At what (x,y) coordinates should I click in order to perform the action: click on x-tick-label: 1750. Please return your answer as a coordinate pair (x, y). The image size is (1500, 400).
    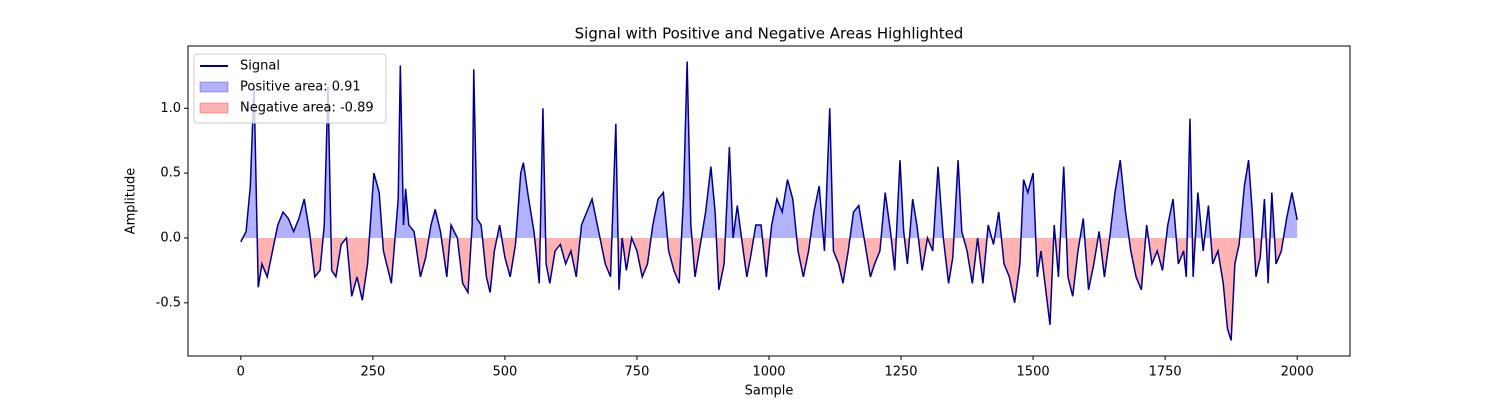
    Looking at the image, I should click on (1165, 372).